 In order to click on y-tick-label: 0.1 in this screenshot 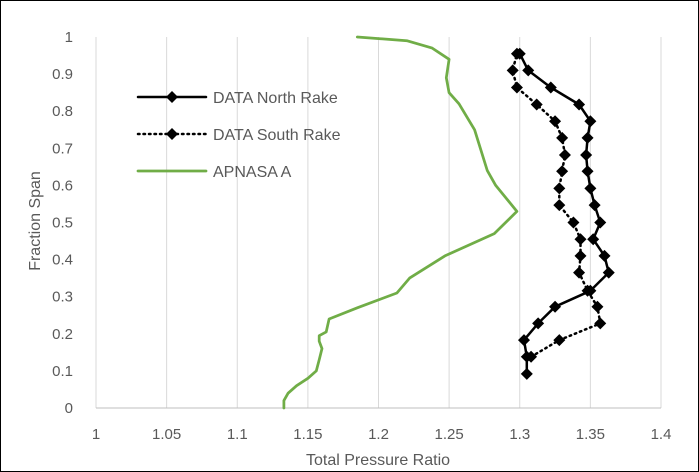, I will do `click(62, 371)`.